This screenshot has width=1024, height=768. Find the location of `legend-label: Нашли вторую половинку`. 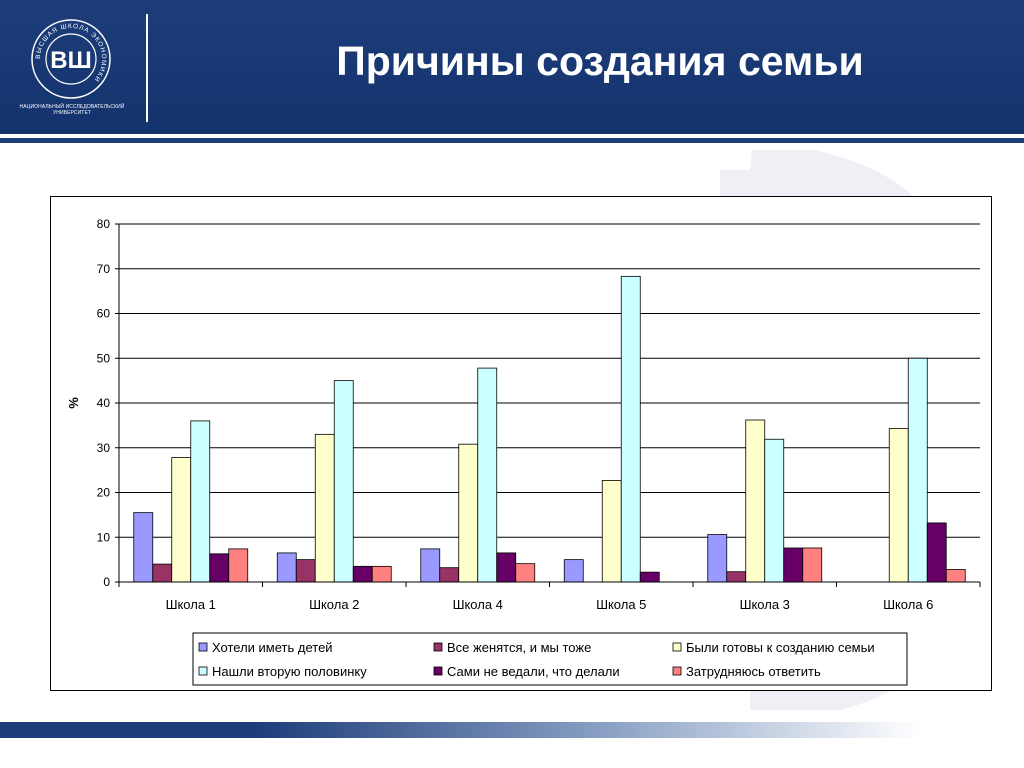

legend-label: Нашли вторую половинку is located at coordinates (289, 671).